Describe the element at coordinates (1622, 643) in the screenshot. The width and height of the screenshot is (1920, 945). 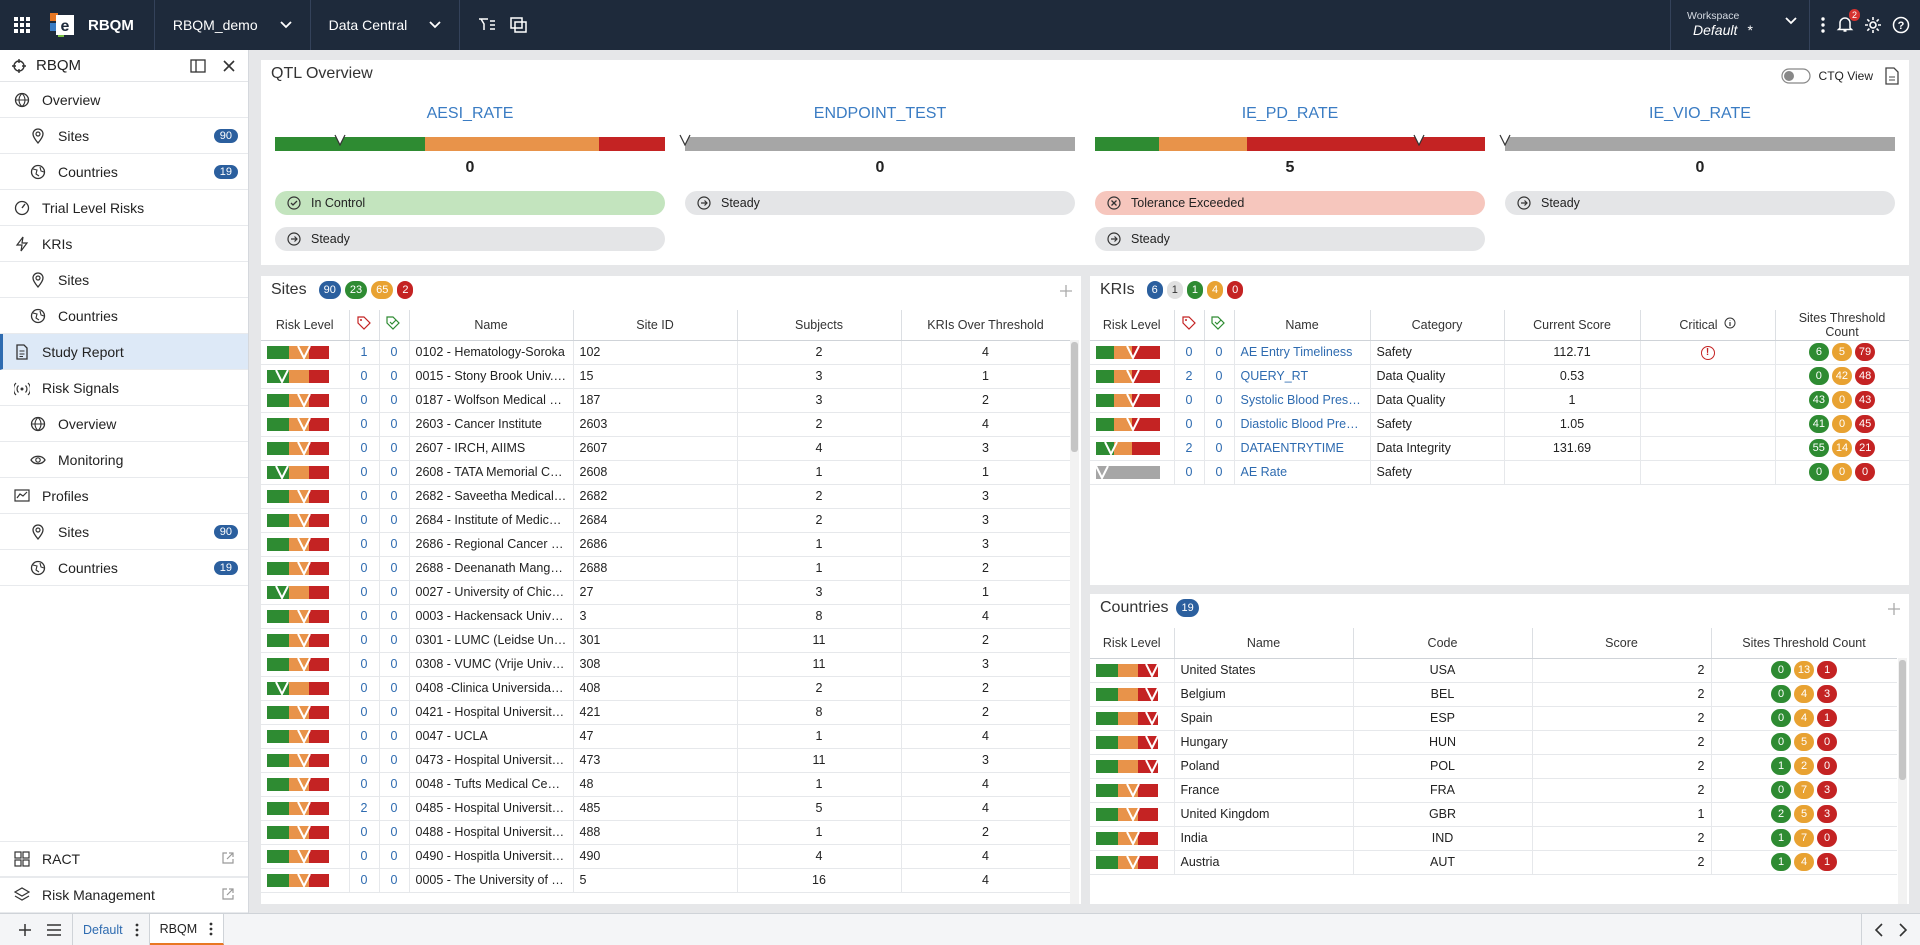
I see `countries-column-header: Score` at that location.